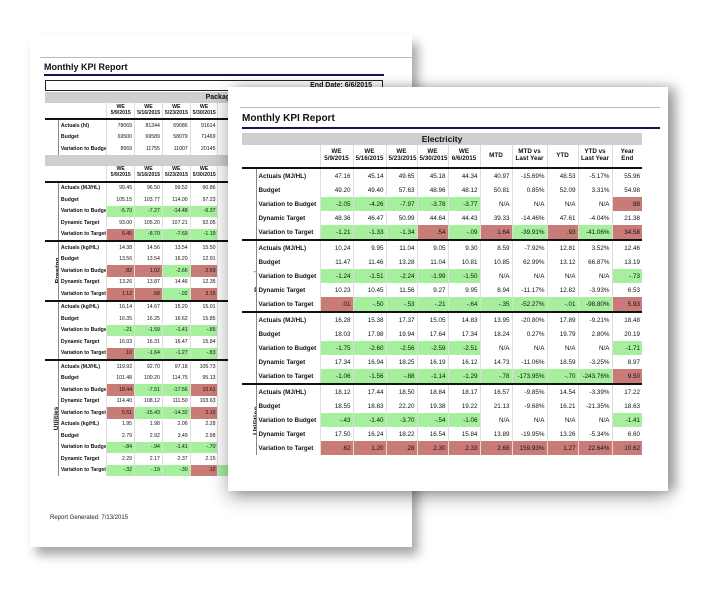 The image size is (714, 589). Describe the element at coordinates (148, 424) in the screenshot. I see `table-cell: 1.98` at that location.